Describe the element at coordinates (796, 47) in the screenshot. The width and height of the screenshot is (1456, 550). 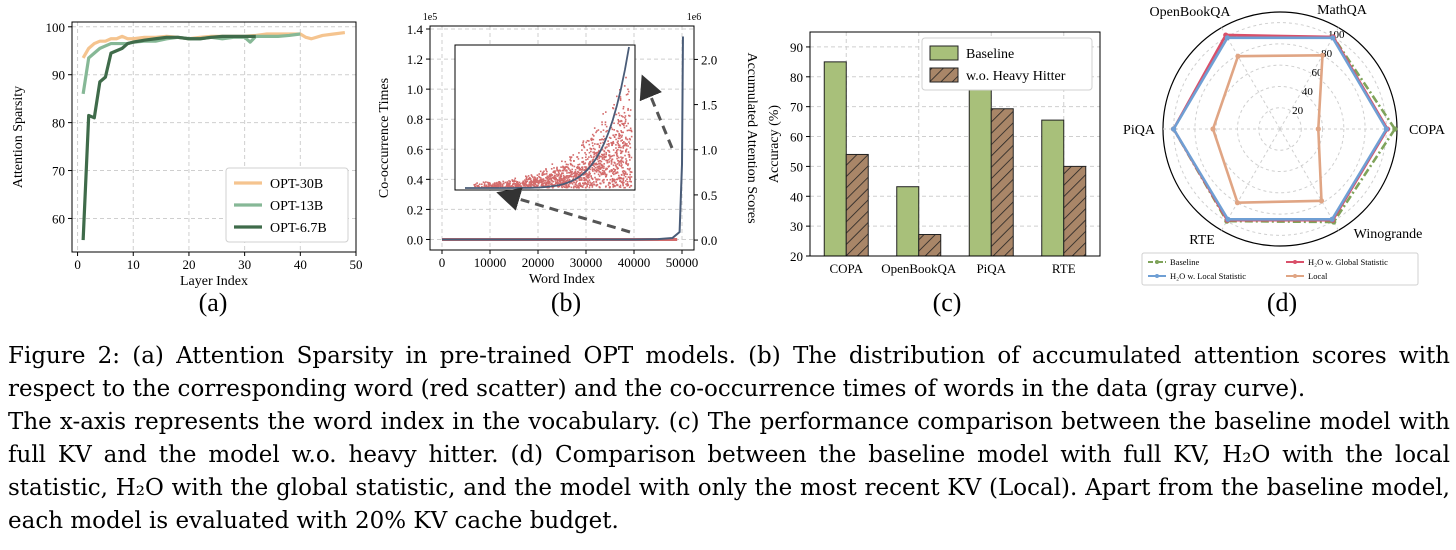
I see `tick-label-y: 90` at that location.